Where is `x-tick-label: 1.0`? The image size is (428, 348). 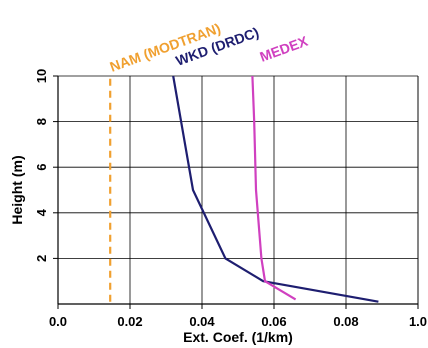
x-tick-label: 1.0 is located at coordinates (418, 321).